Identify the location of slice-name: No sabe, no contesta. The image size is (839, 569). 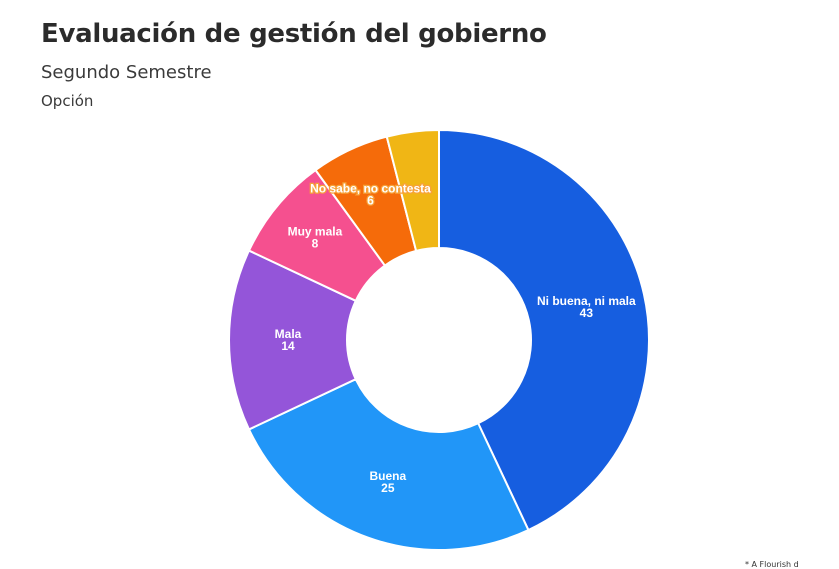
(370, 188).